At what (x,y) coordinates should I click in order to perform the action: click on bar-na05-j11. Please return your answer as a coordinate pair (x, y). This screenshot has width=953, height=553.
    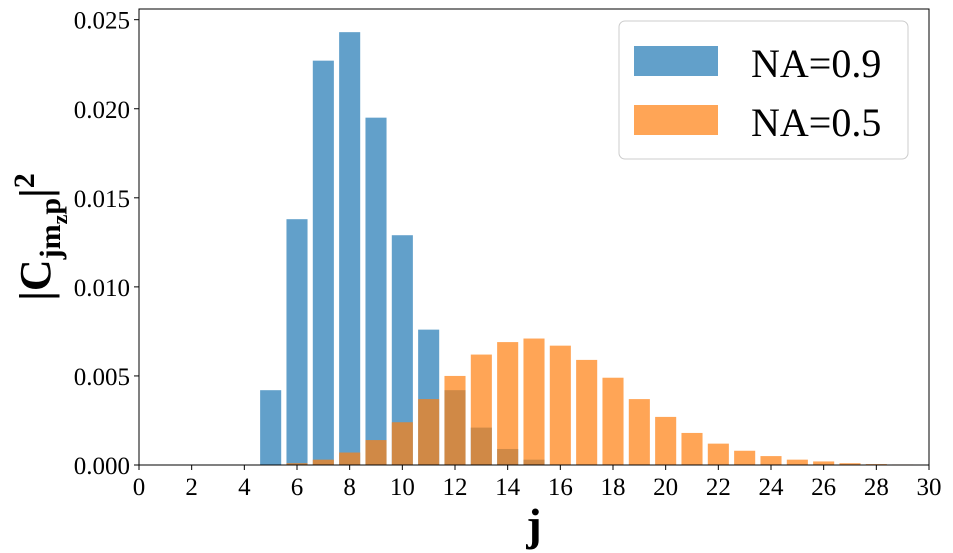
    Looking at the image, I should click on (429, 432).